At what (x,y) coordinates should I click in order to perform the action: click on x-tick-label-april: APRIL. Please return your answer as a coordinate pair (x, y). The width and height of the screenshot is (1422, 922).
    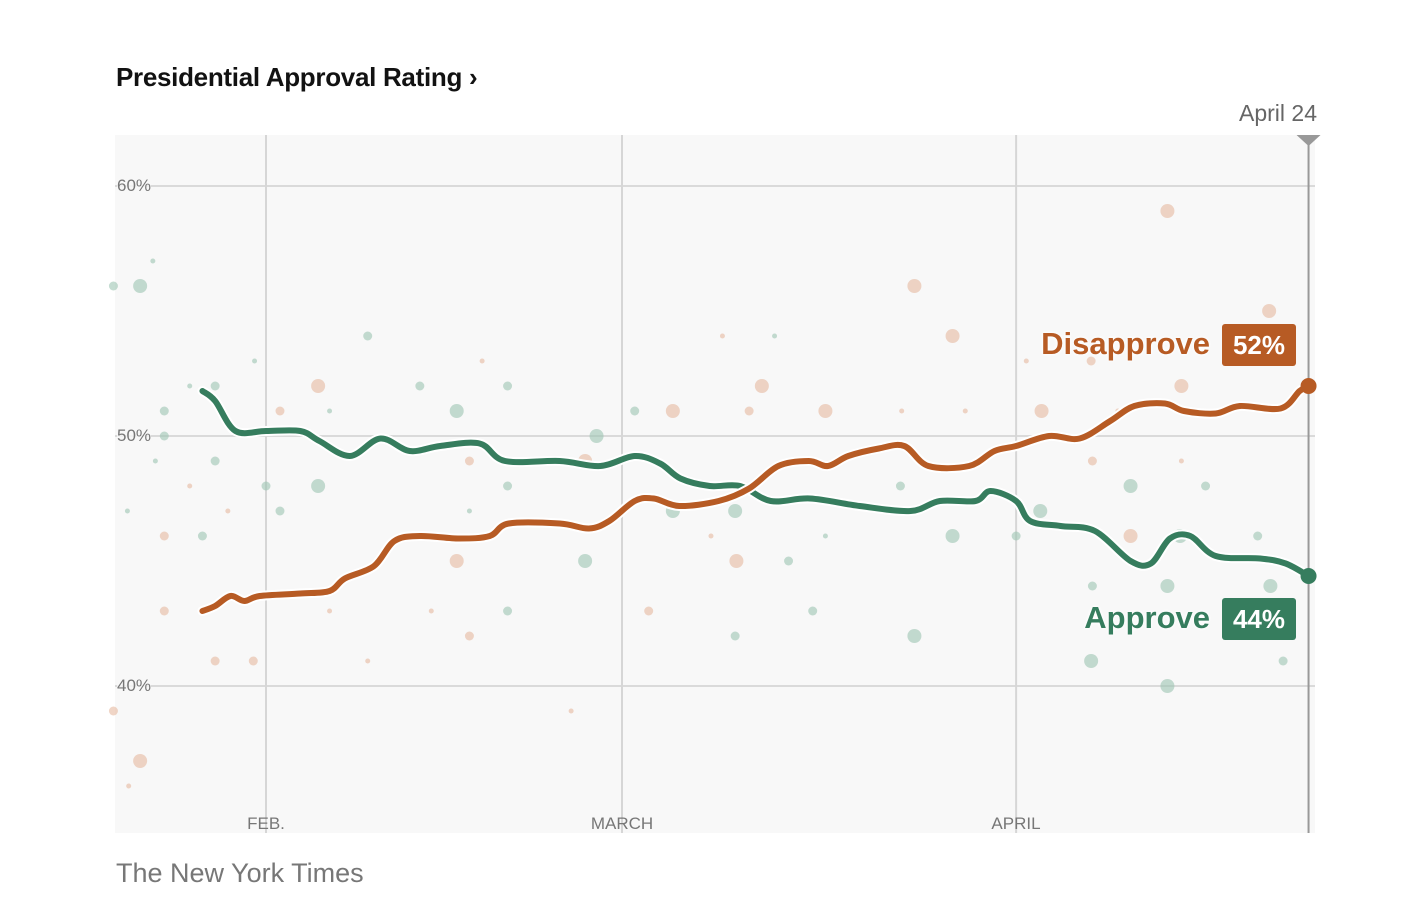
    Looking at the image, I should click on (1016, 823).